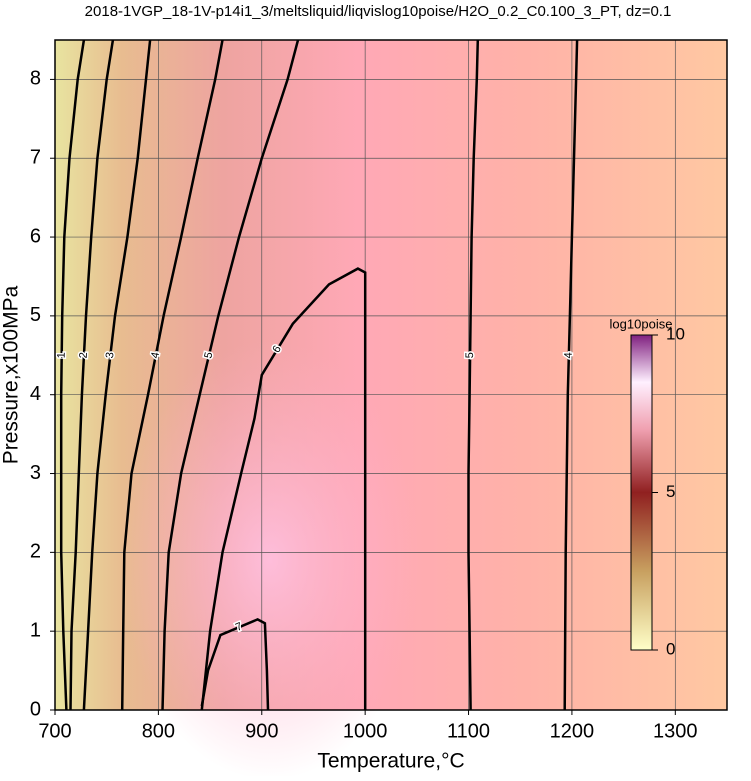 The height and width of the screenshot is (781, 751). What do you see at coordinates (35, 709) in the screenshot?
I see `y-tick-label: 0` at bounding box center [35, 709].